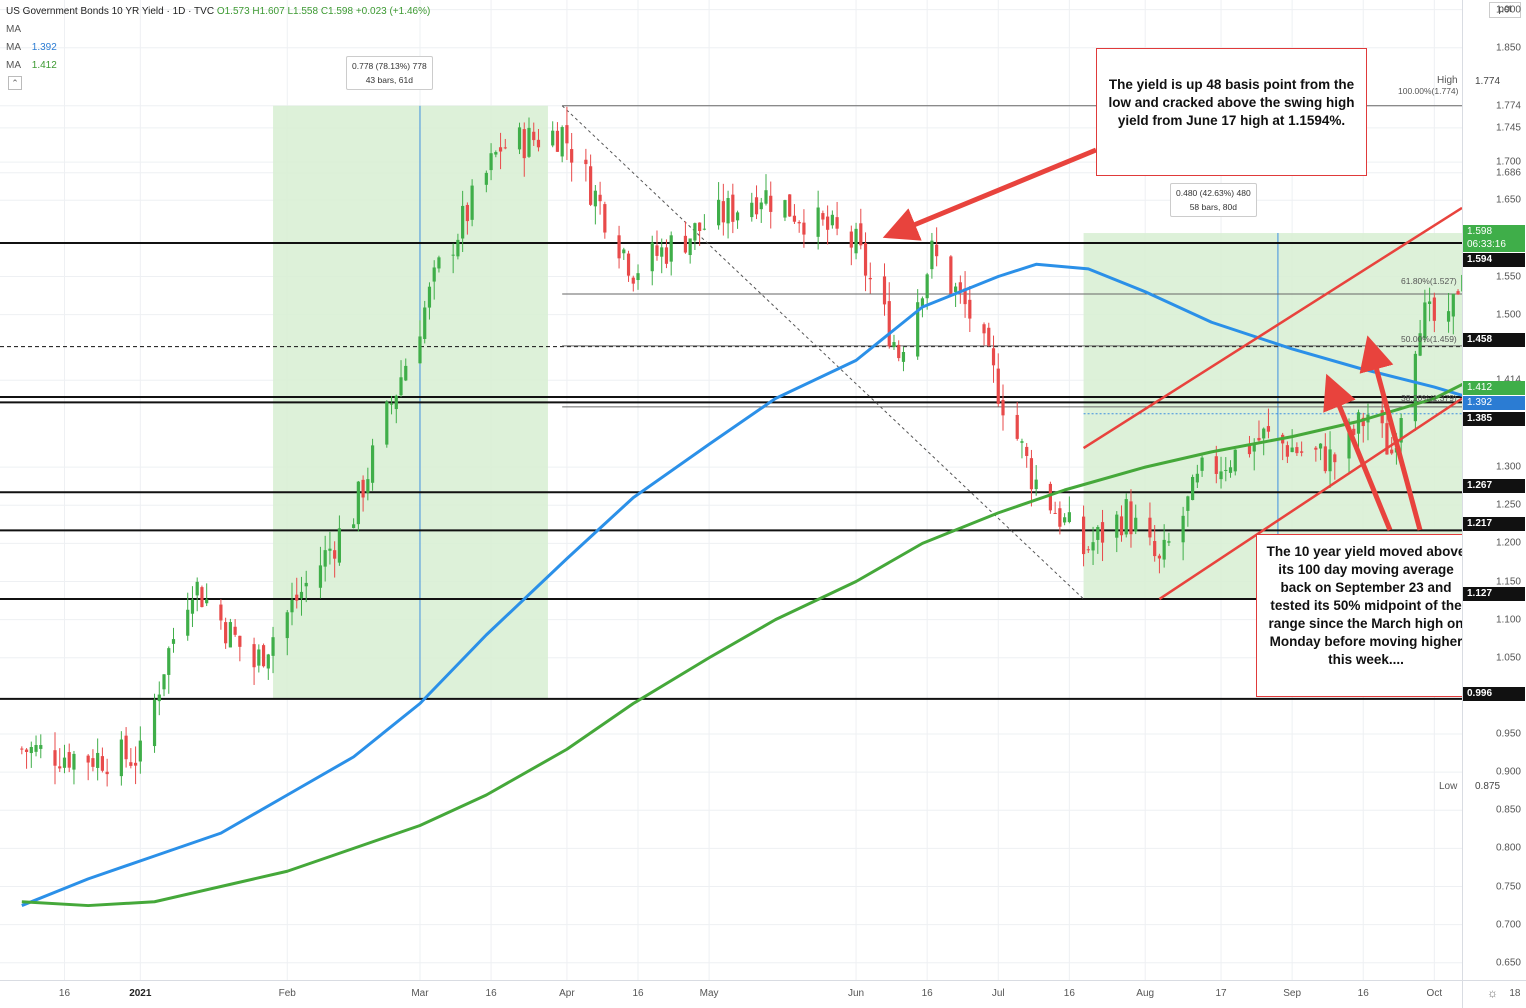 The image size is (1526, 1008). I want to click on price-tick-label: 1.050, so click(1508, 658).